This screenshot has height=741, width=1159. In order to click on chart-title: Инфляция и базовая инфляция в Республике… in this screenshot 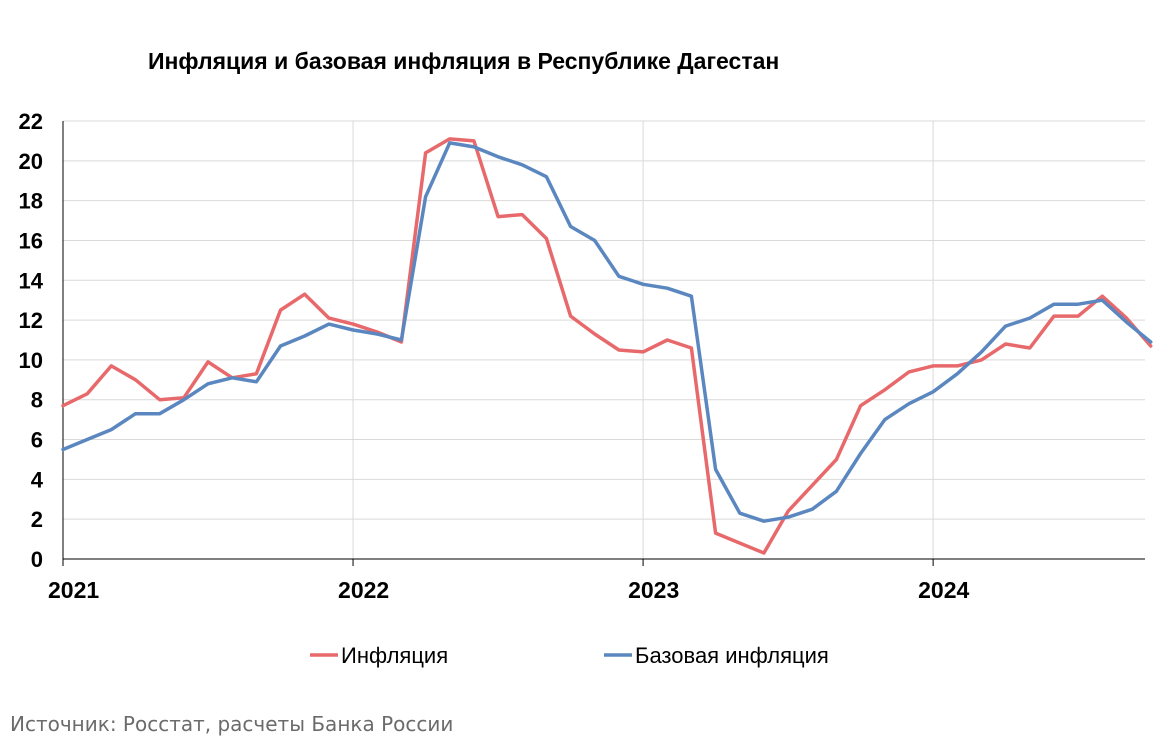, I will do `click(464, 61)`.